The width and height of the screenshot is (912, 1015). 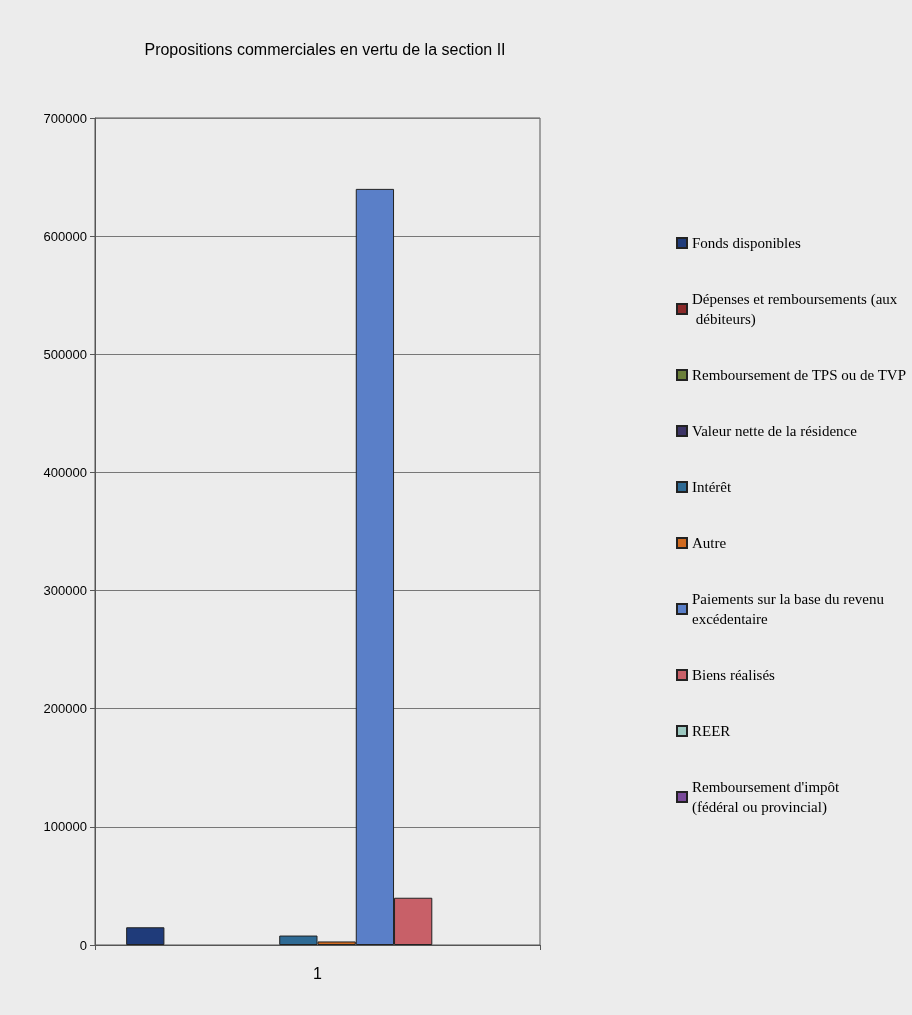 What do you see at coordinates (325, 49) in the screenshot?
I see `chart-title: Propositions commerciales en vertu de la section II` at bounding box center [325, 49].